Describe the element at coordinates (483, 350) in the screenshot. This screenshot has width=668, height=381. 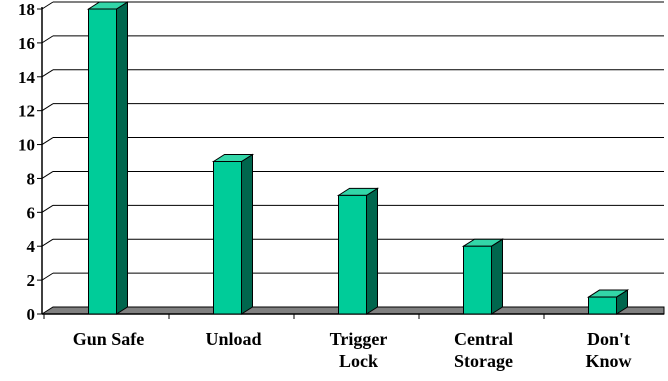
I see `x-category-label: Central Storage` at that location.